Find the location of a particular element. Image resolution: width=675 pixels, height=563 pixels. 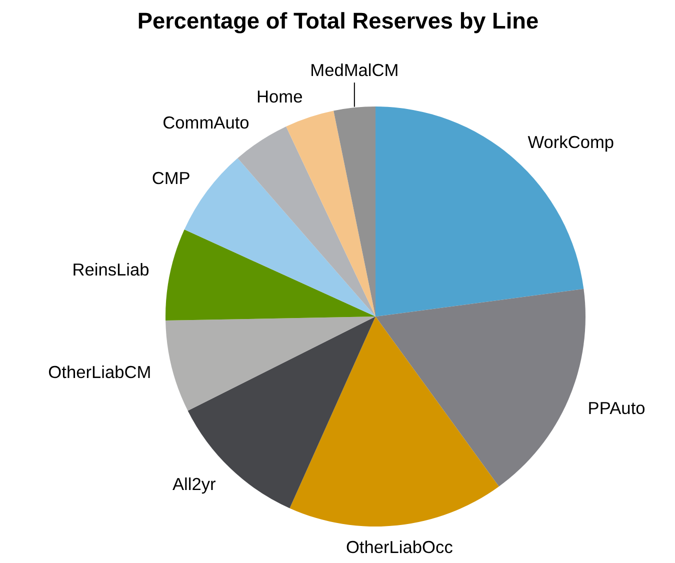

slice-label: WorkComp is located at coordinates (571, 142).